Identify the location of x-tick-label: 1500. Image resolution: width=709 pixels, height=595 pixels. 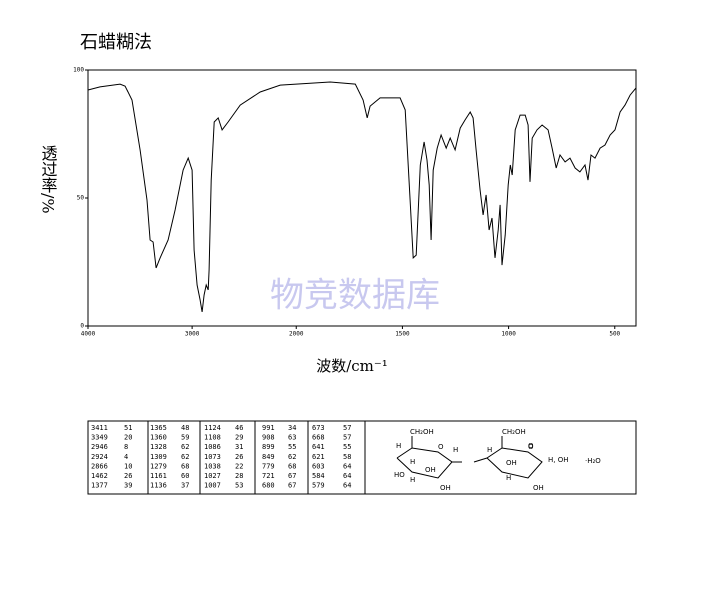
(402, 334).